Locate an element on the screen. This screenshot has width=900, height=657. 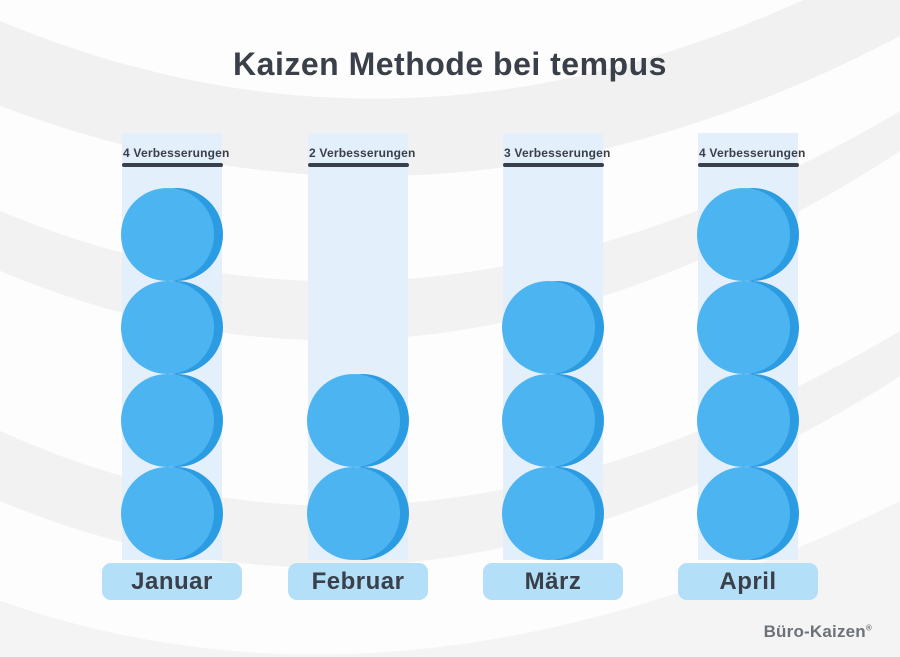
month-pill: Januar is located at coordinates (172, 581).